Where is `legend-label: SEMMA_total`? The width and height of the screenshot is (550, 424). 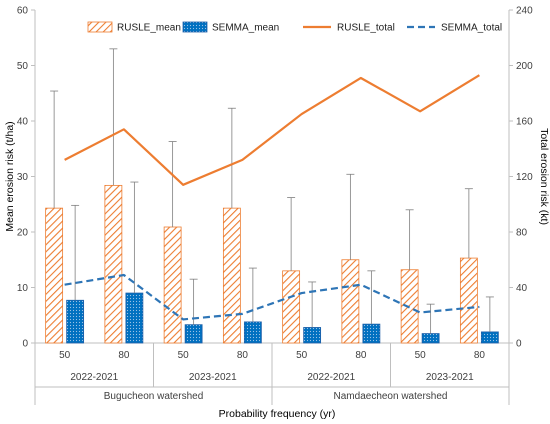 legend-label: SEMMA_total is located at coordinates (471, 28).